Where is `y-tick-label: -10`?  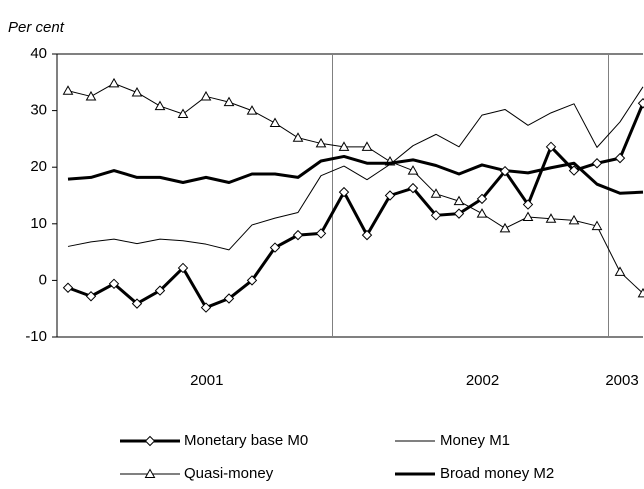 y-tick-label: -10 is located at coordinates (36, 336).